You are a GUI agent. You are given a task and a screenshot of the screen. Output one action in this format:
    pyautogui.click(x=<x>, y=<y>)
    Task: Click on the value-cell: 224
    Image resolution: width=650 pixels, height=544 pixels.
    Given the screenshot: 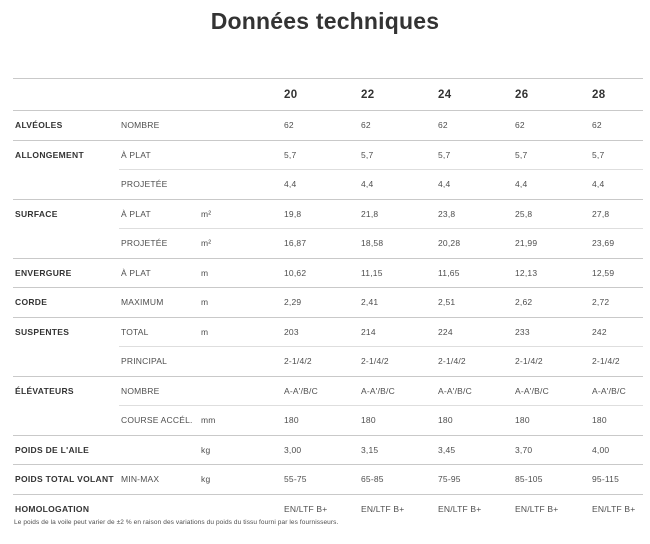 What is the action you would take?
    pyautogui.click(x=474, y=331)
    